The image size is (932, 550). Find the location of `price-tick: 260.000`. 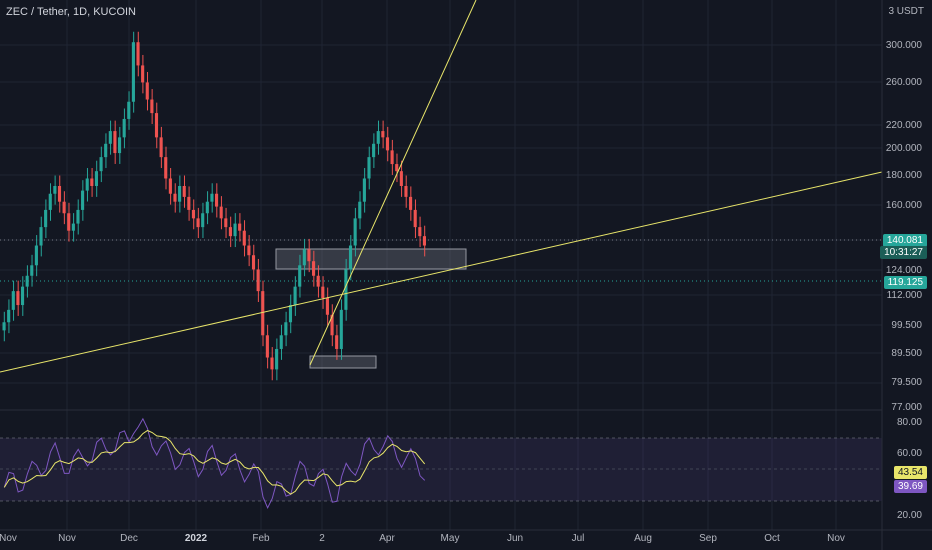

price-tick: 260.000 is located at coordinates (903, 82).